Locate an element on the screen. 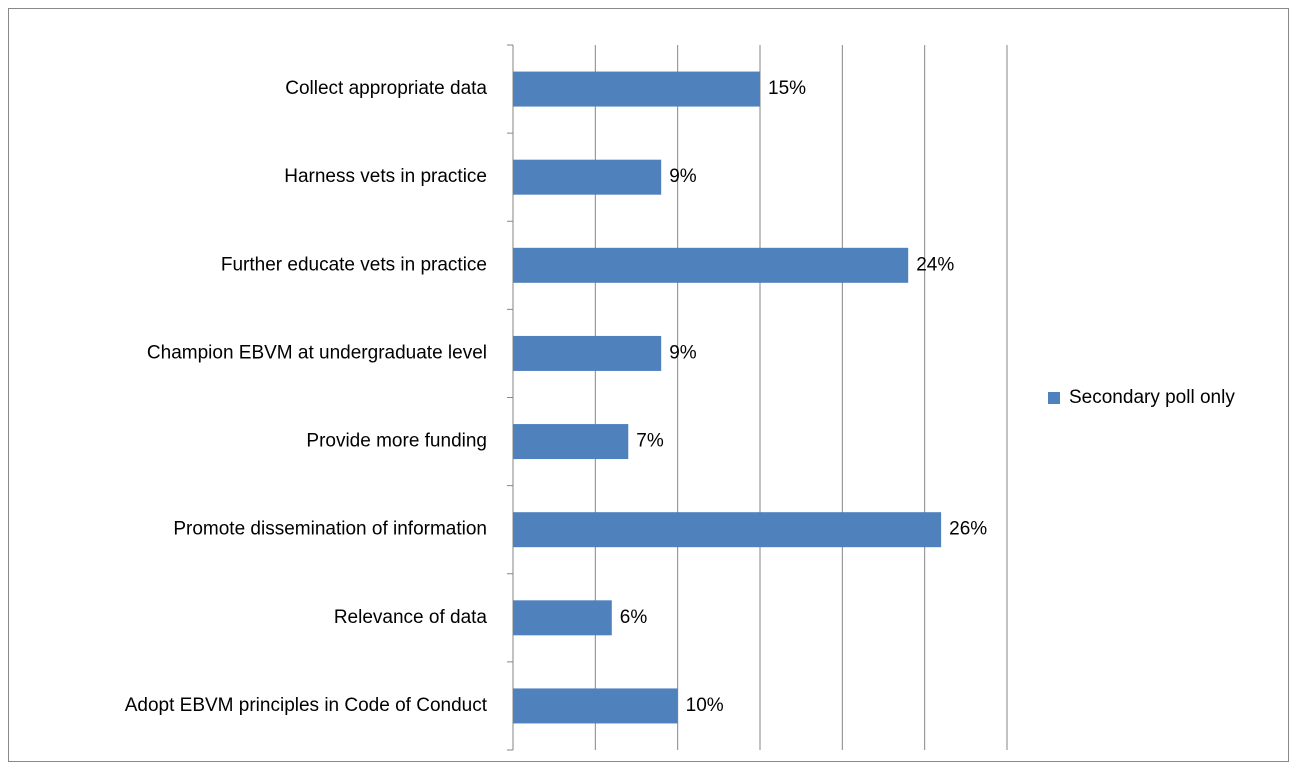  y-tick-label: Relevance of data is located at coordinates (411, 617).